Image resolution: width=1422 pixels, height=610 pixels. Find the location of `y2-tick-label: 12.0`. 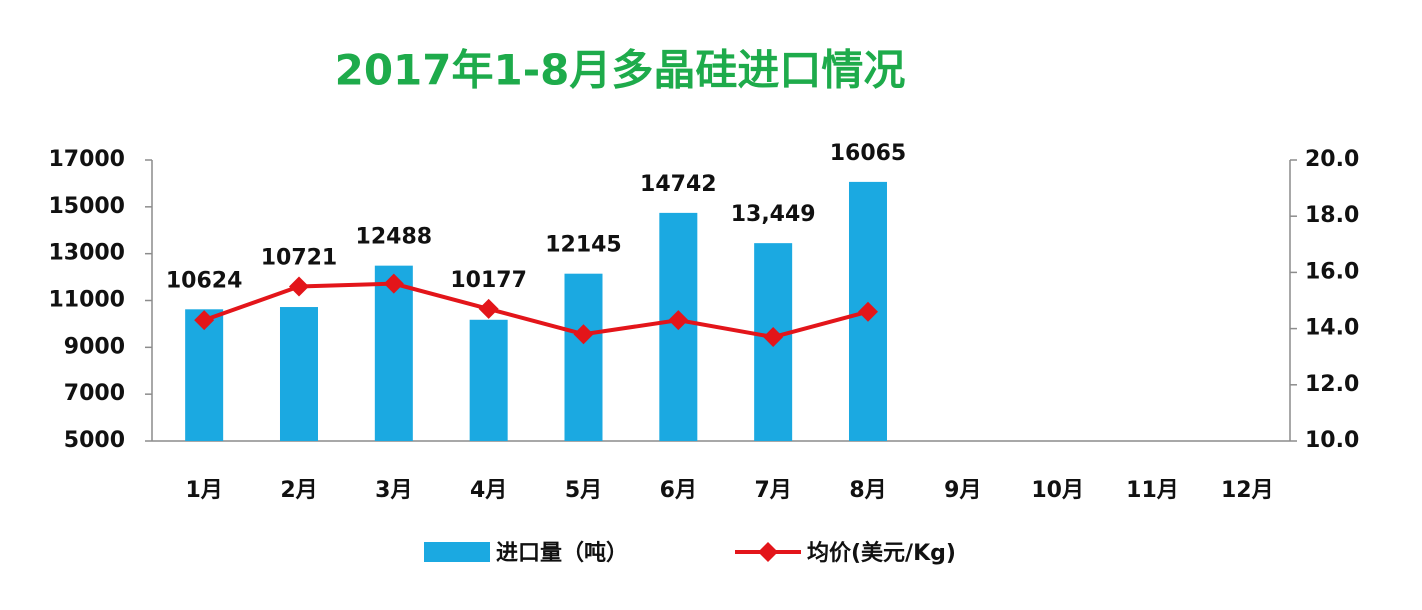

y2-tick-label: 12.0 is located at coordinates (1332, 384).